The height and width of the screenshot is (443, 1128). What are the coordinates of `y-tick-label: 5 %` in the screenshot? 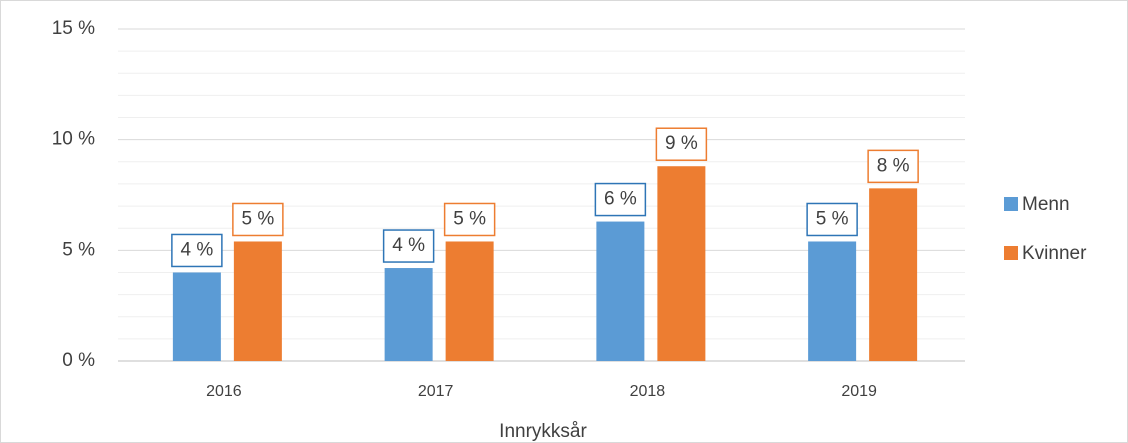 It's located at (78, 249).